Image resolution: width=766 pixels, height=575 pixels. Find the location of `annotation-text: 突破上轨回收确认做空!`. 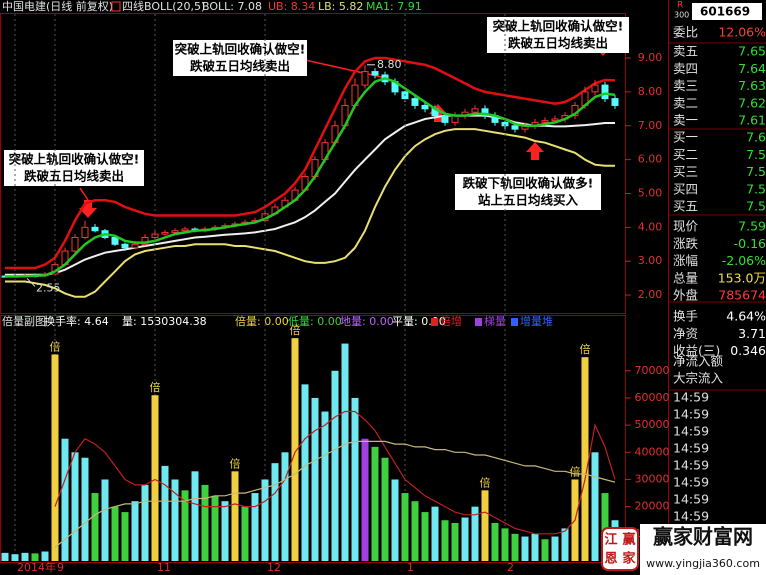

annotation-text: 突破上轨回收确认做空! is located at coordinates (240, 49).